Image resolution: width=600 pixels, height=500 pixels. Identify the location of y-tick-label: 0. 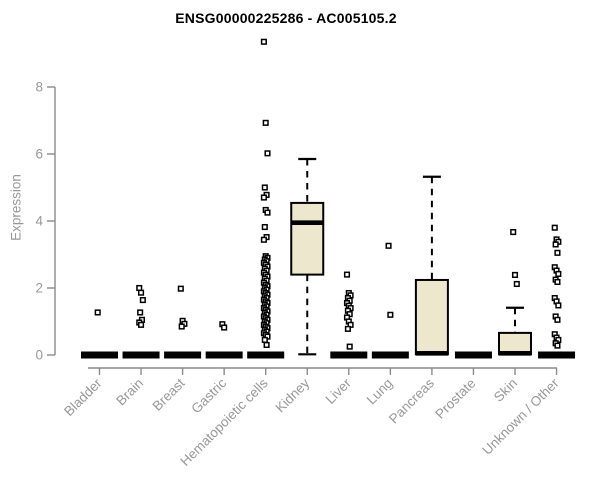
(39, 355).